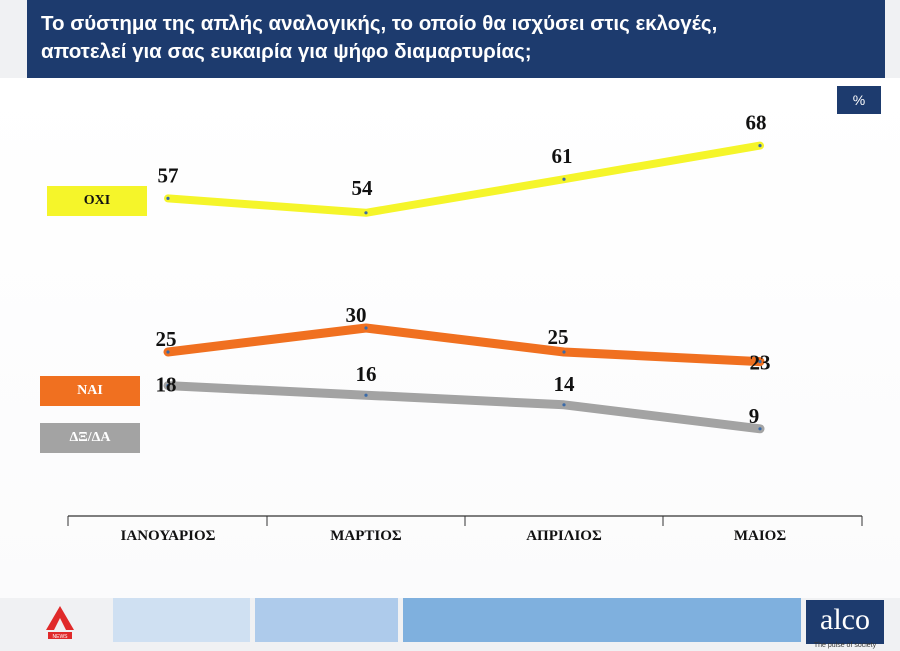 This screenshot has width=900, height=651. What do you see at coordinates (845, 622) in the screenshot?
I see `alco-logo: alco` at bounding box center [845, 622].